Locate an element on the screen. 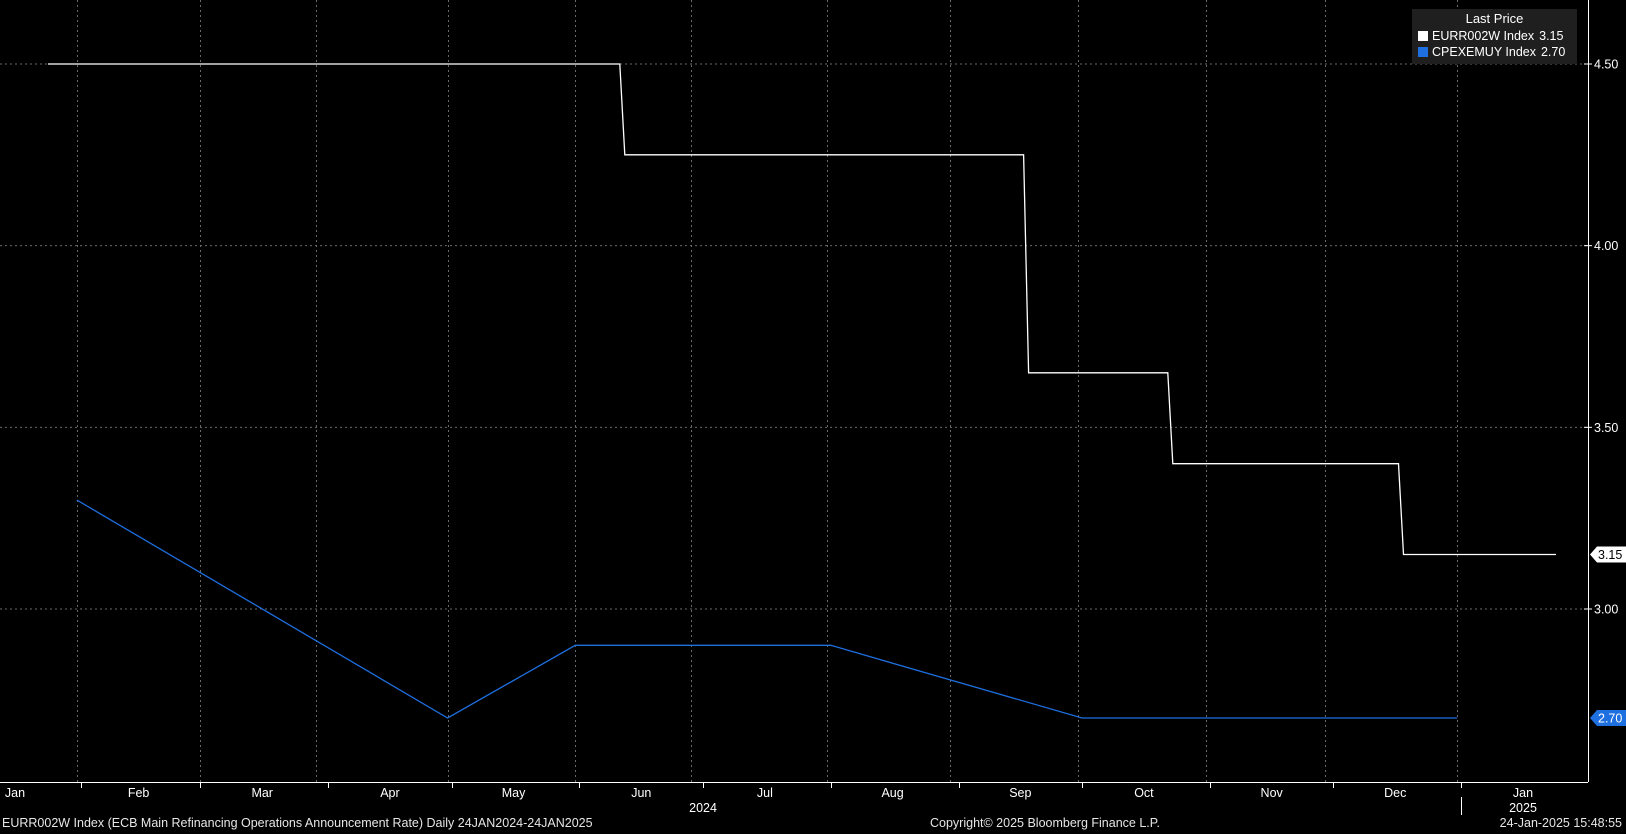 Image resolution: width=1626 pixels, height=834 pixels. x-month-label: Jun is located at coordinates (641, 793).